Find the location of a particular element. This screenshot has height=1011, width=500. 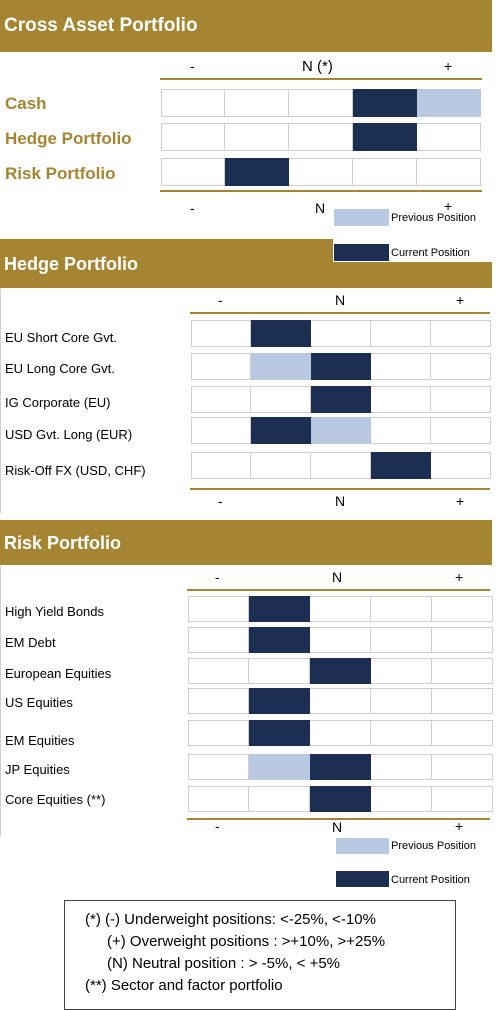

row-label-cash: Cash is located at coordinates (26, 103).